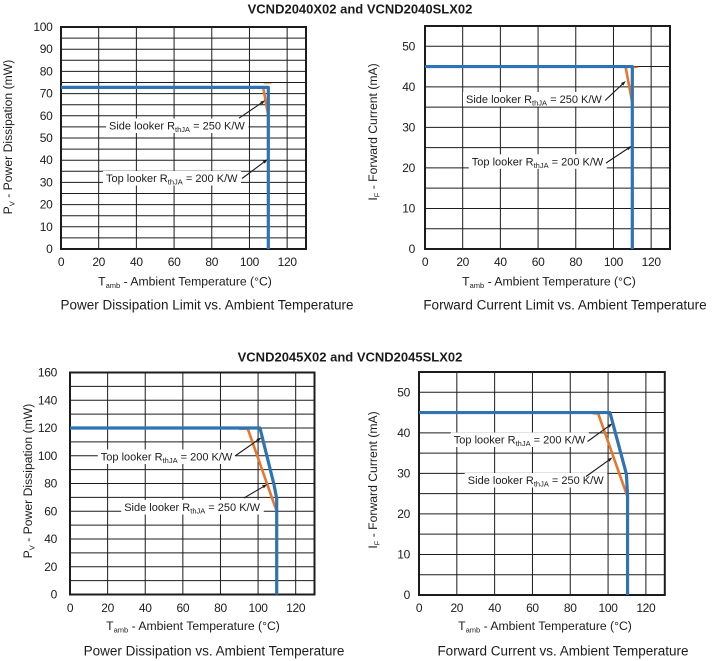  What do you see at coordinates (46, 94) in the screenshot?
I see `svg-text: 70` at bounding box center [46, 94].